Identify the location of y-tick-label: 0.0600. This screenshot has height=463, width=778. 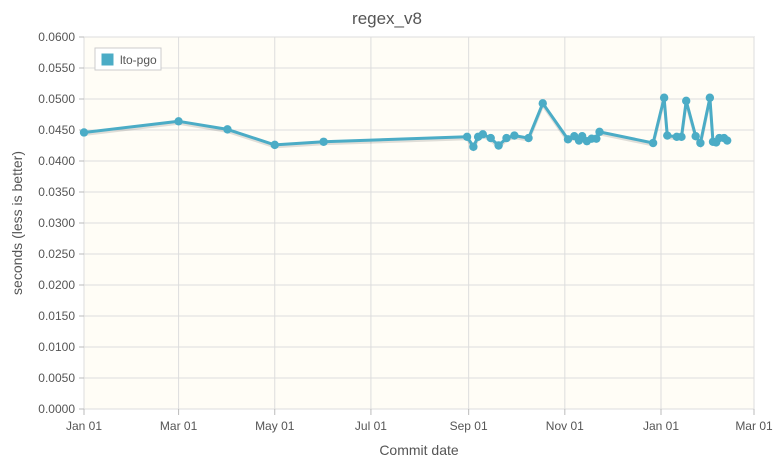
(56, 37).